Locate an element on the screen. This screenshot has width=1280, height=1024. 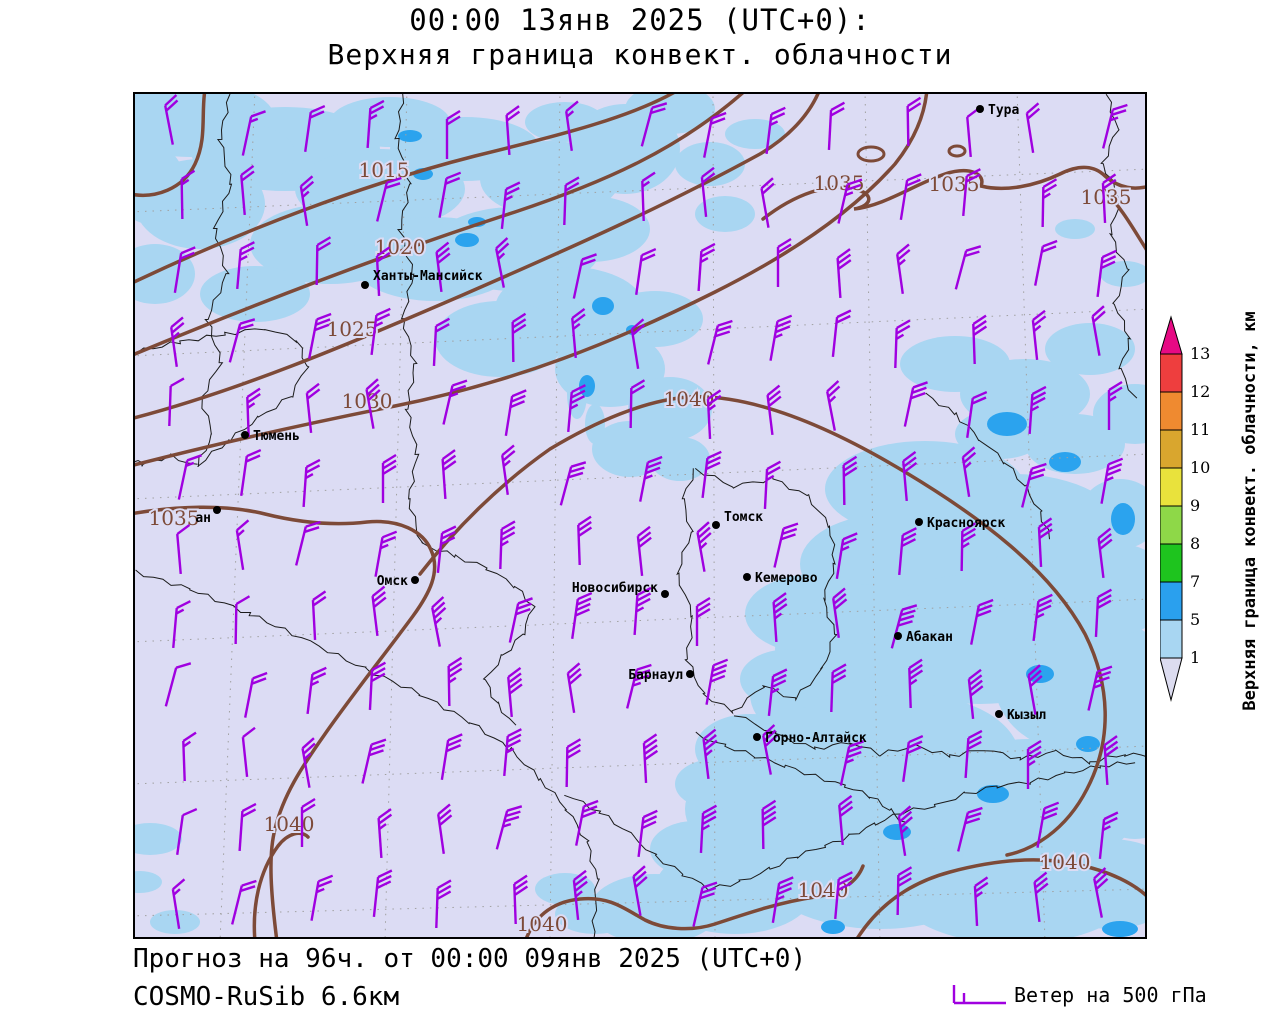
colorbar-tick-label: 10 is located at coordinates (1200, 467).